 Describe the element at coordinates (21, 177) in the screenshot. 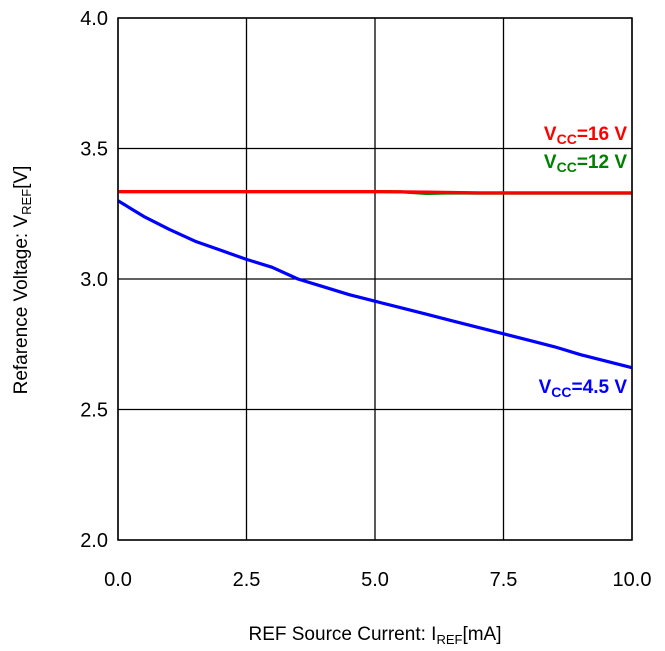

I see `y-axis-label-unit: [V]` at that location.